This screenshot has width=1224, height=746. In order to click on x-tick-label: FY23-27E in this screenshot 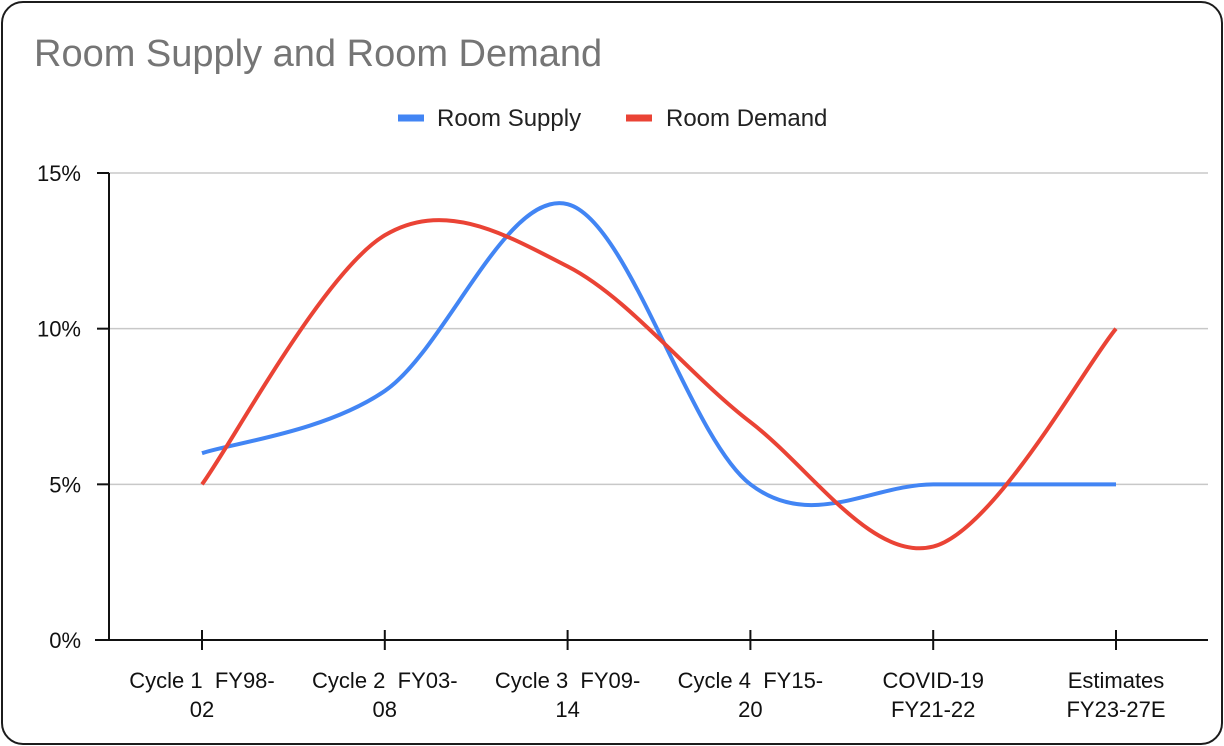, I will do `click(1115, 709)`.